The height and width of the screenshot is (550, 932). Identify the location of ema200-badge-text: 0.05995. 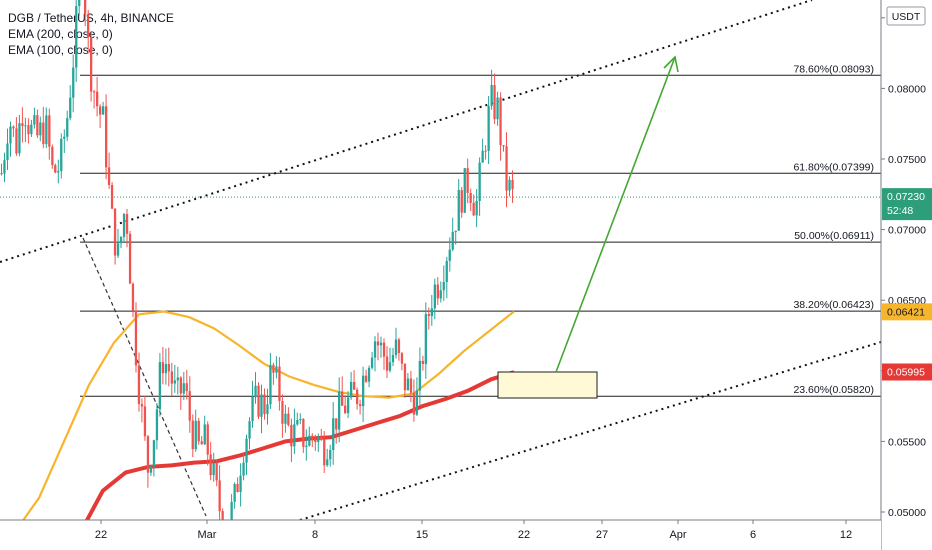
(906, 373).